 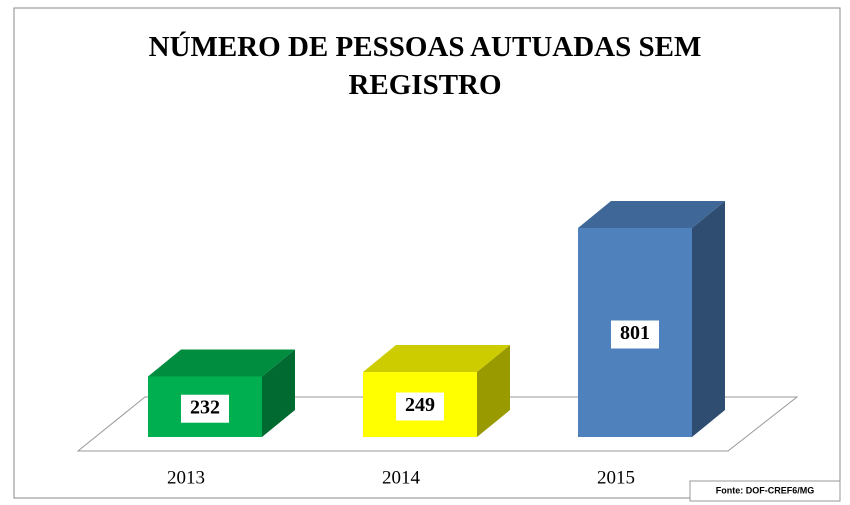 What do you see at coordinates (425, 66) in the screenshot?
I see `chart-title: NÚMERO DE PESSOAS AUTUADAS SEM REGISTRO` at bounding box center [425, 66].